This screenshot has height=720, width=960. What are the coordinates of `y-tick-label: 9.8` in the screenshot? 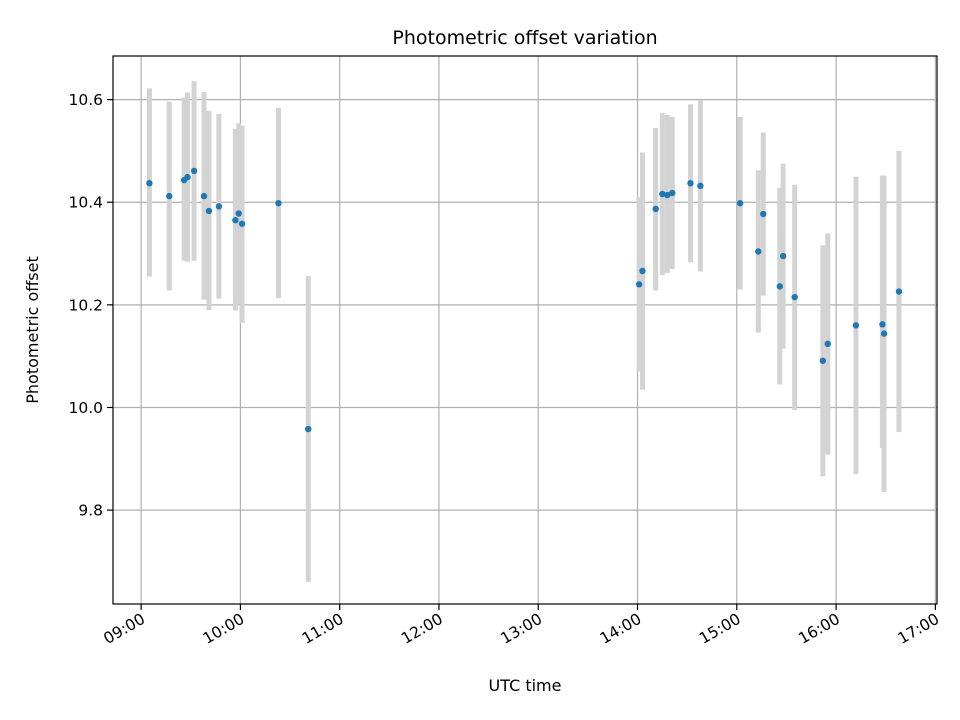 It's located at (90, 511).